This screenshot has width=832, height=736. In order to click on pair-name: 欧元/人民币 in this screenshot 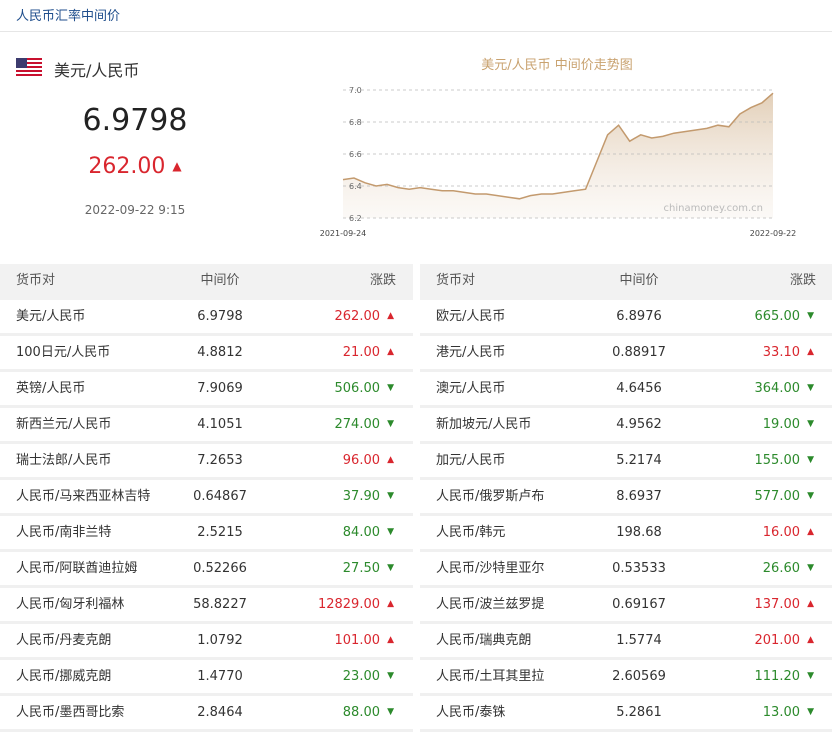, I will do `click(471, 316)`.